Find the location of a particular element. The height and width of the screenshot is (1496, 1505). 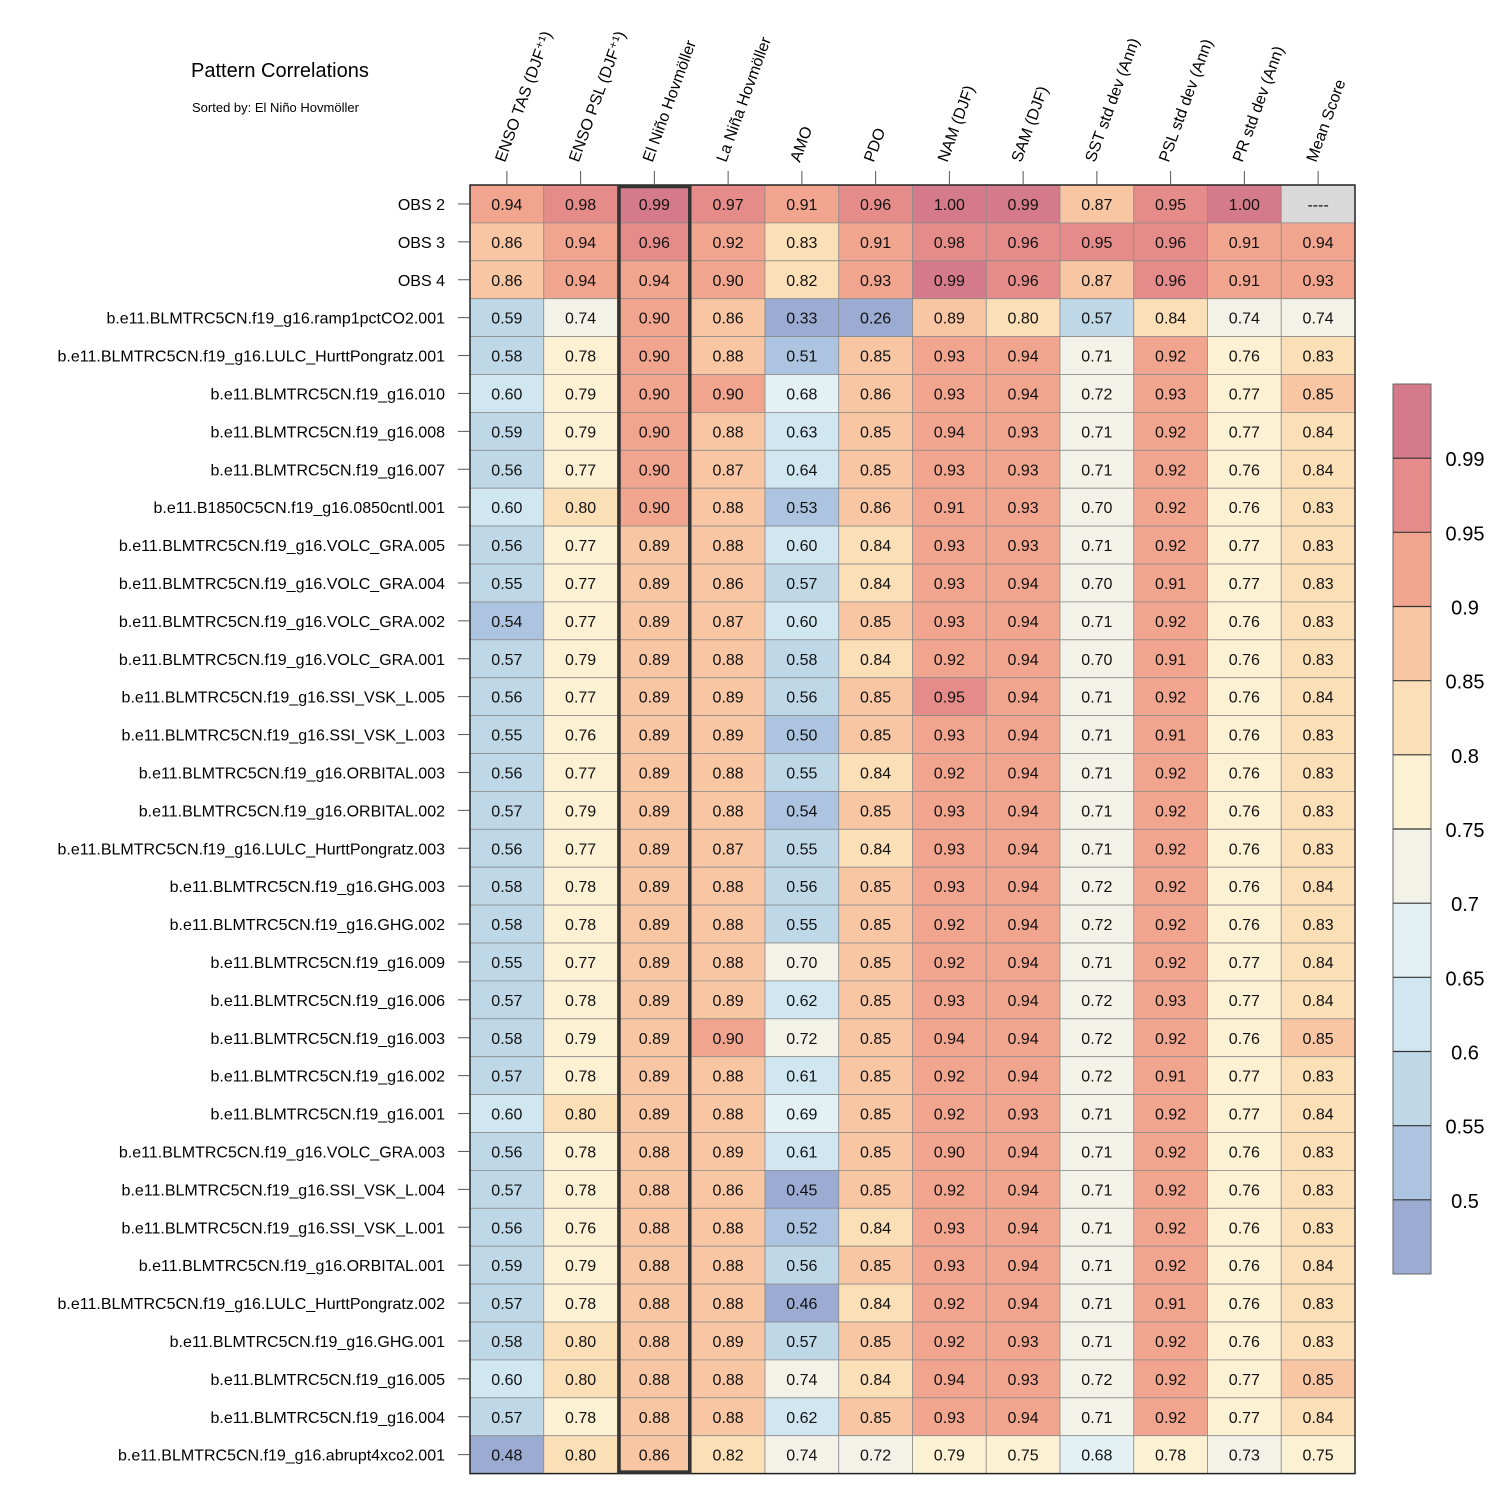

cell-value: 0.79 is located at coordinates (580, 660).